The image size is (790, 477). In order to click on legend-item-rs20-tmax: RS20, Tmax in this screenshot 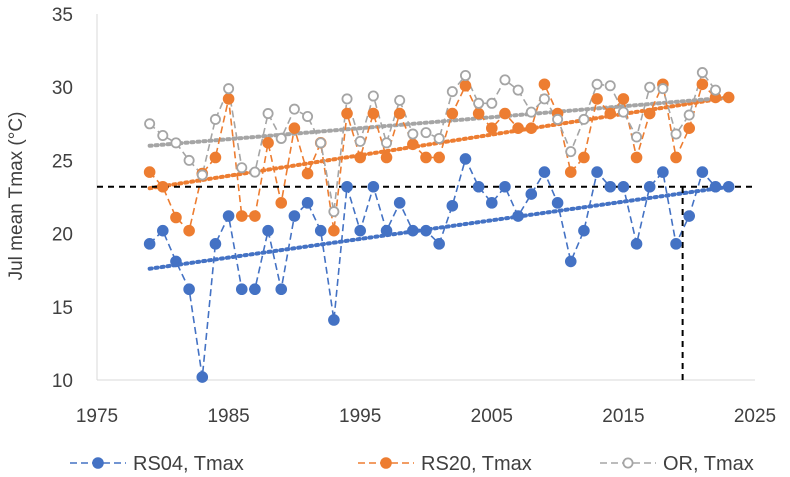, I will do `click(445, 464)`.